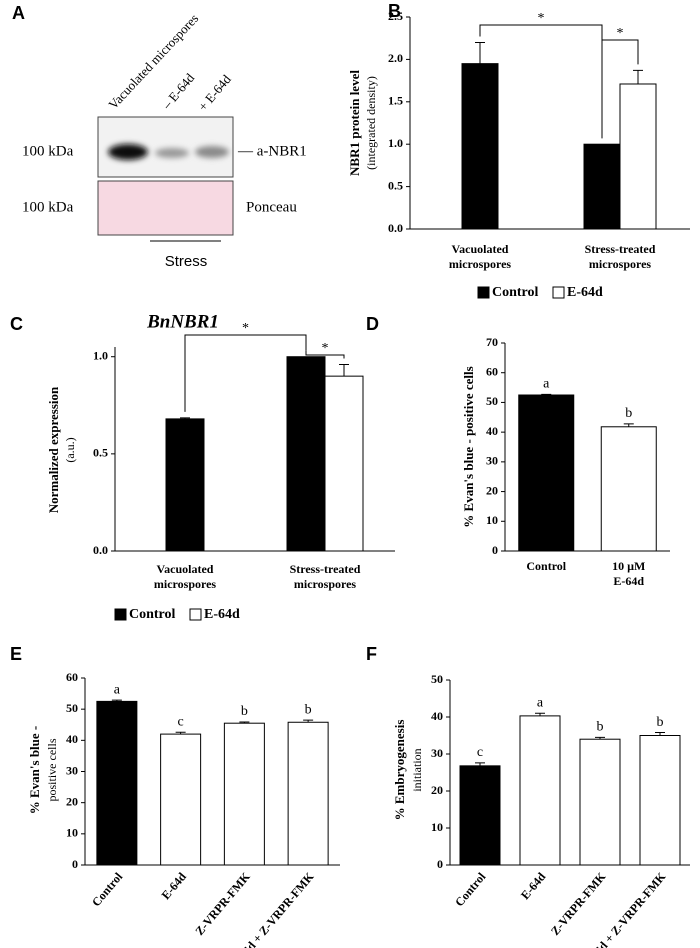 This screenshot has width=700, height=948. I want to click on panel-letter: E, so click(16, 654).